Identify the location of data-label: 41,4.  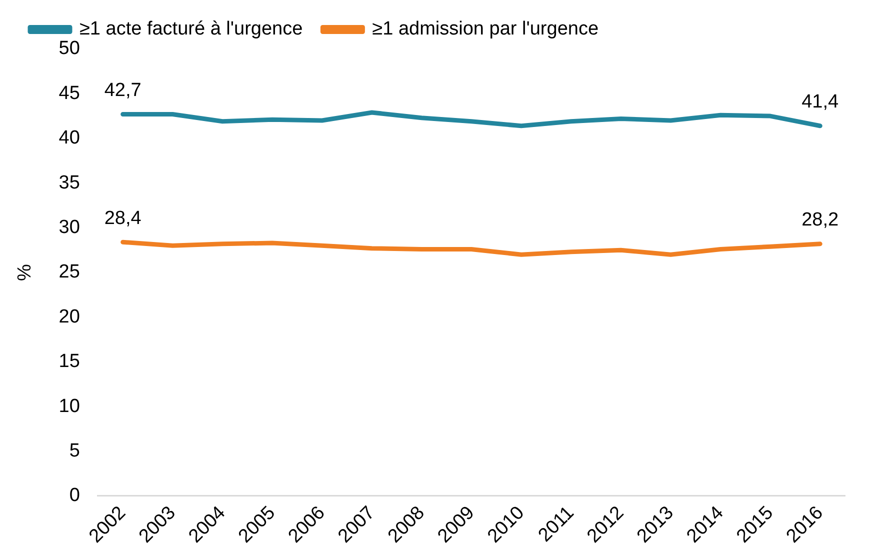
(821, 102).